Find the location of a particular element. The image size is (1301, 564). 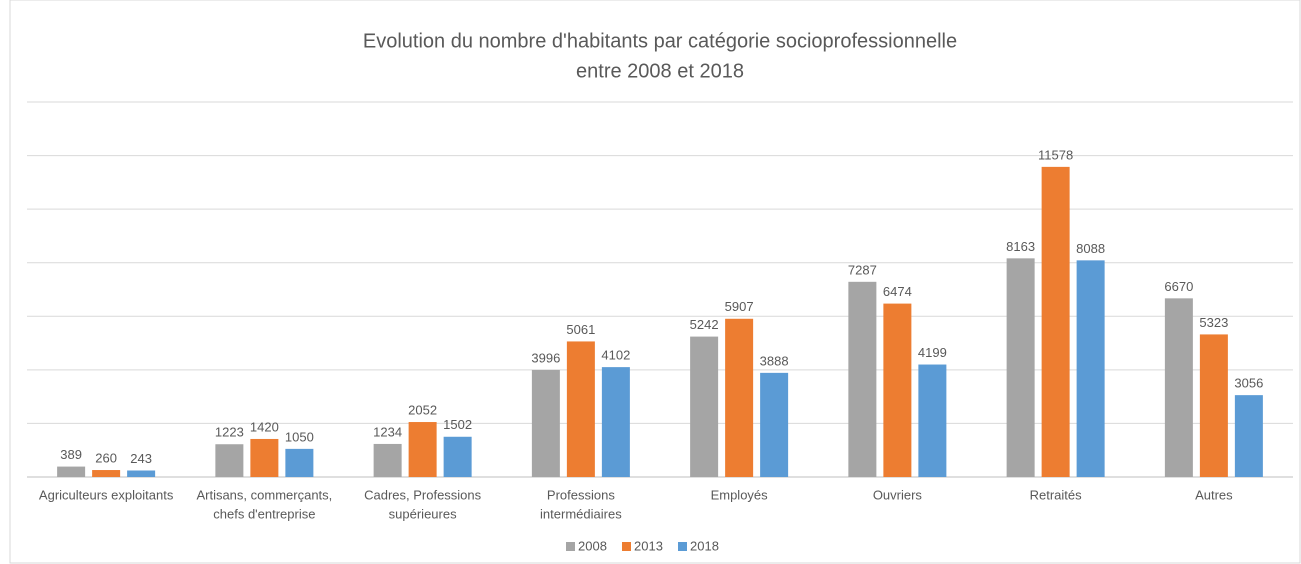

x-tick-label: Professions is located at coordinates (581, 494).